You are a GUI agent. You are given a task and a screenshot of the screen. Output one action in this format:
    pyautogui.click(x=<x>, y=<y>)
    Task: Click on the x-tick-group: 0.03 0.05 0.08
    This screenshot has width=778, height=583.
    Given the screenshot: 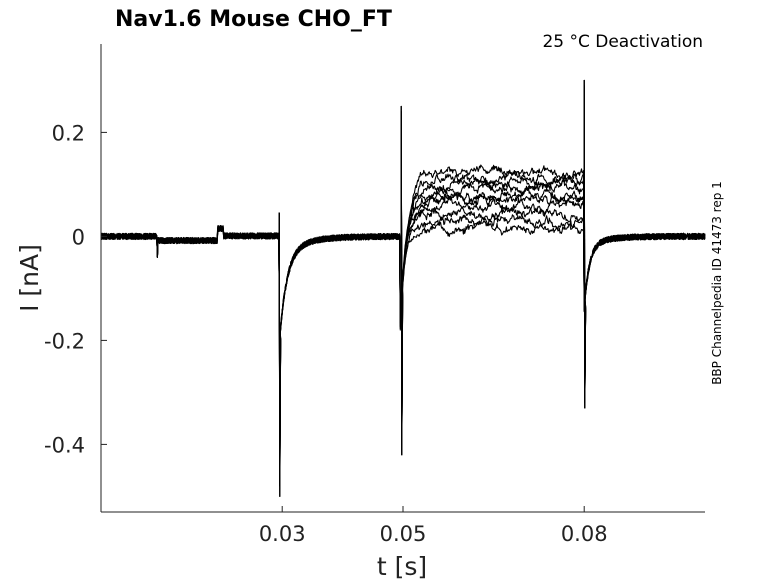 What is the action you would take?
    pyautogui.click(x=433, y=526)
    